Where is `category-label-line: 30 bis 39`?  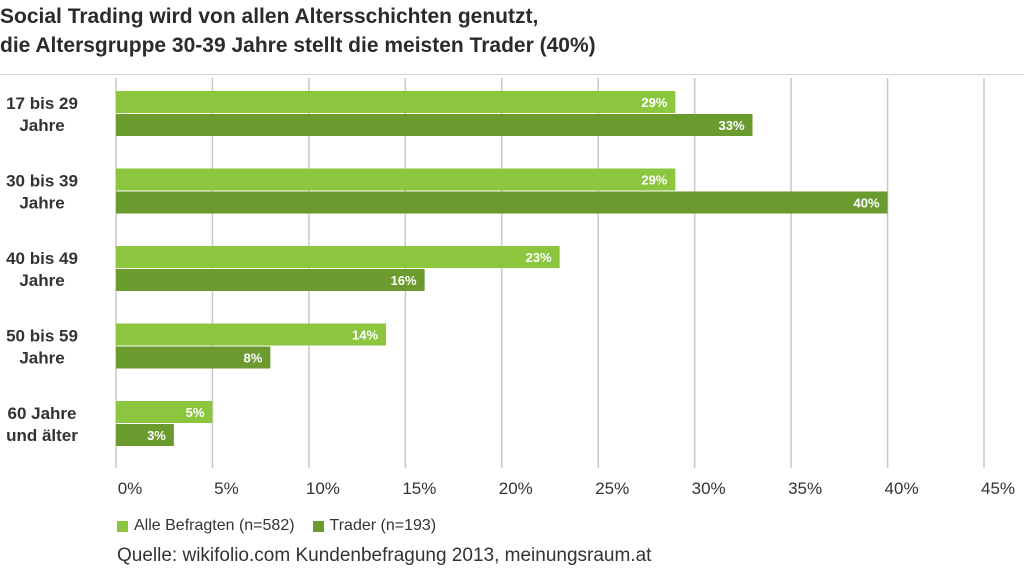
category-label-line: 30 bis 39 is located at coordinates (42, 181).